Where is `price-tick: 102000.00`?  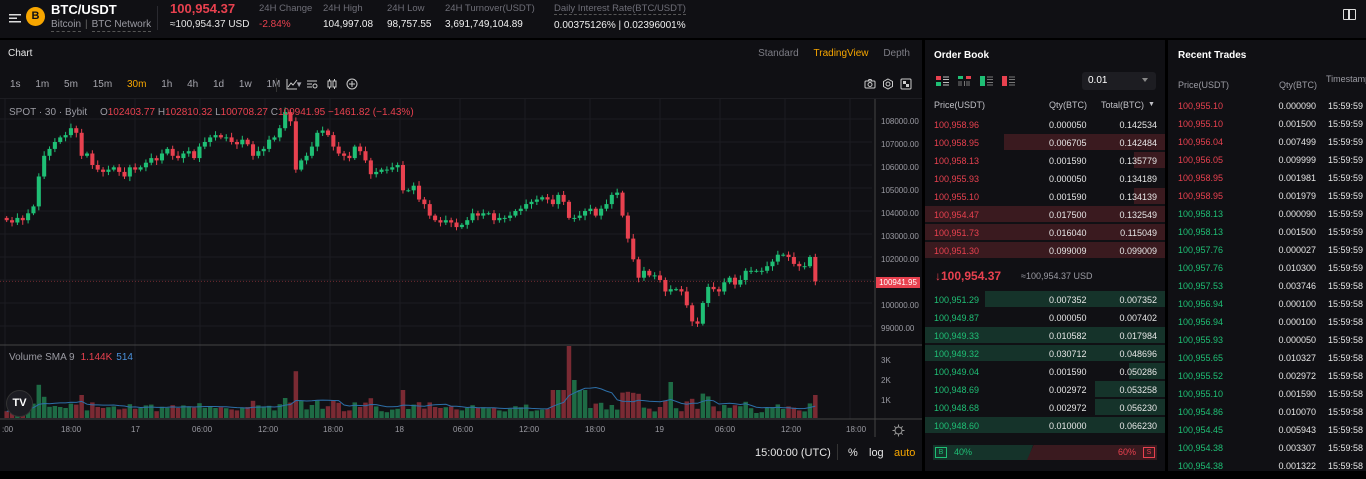
price-tick: 102000.00 is located at coordinates (900, 259).